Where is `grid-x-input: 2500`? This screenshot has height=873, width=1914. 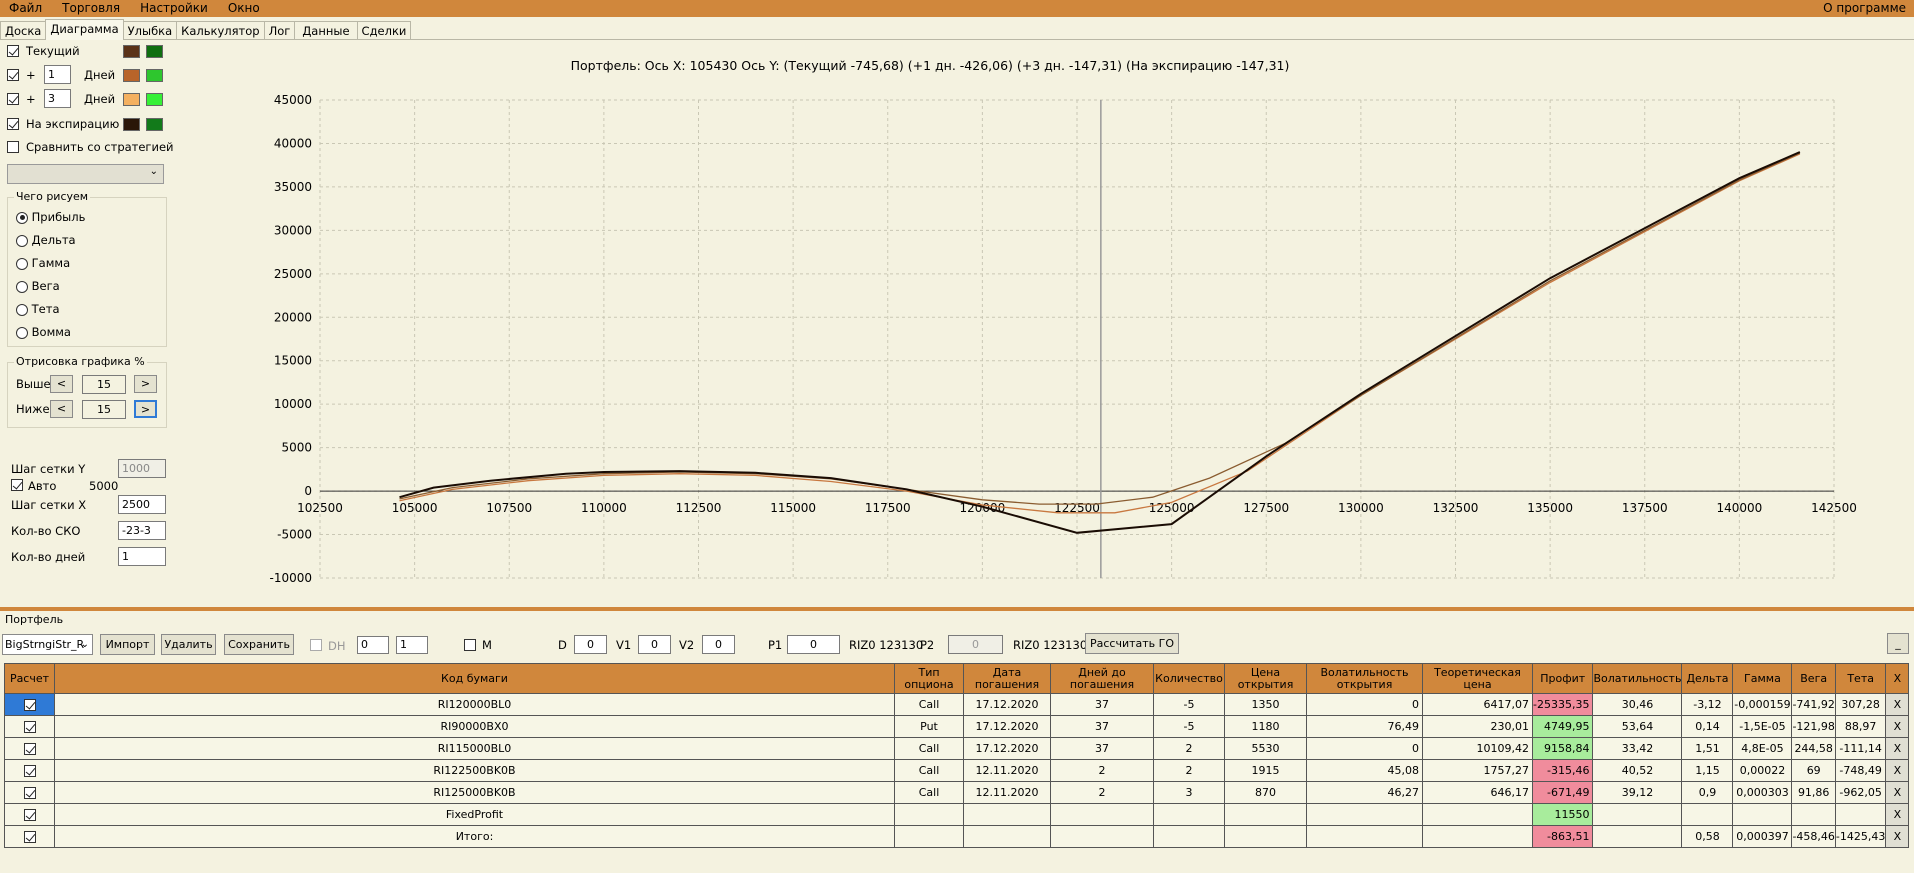 grid-x-input: 2500 is located at coordinates (142, 504).